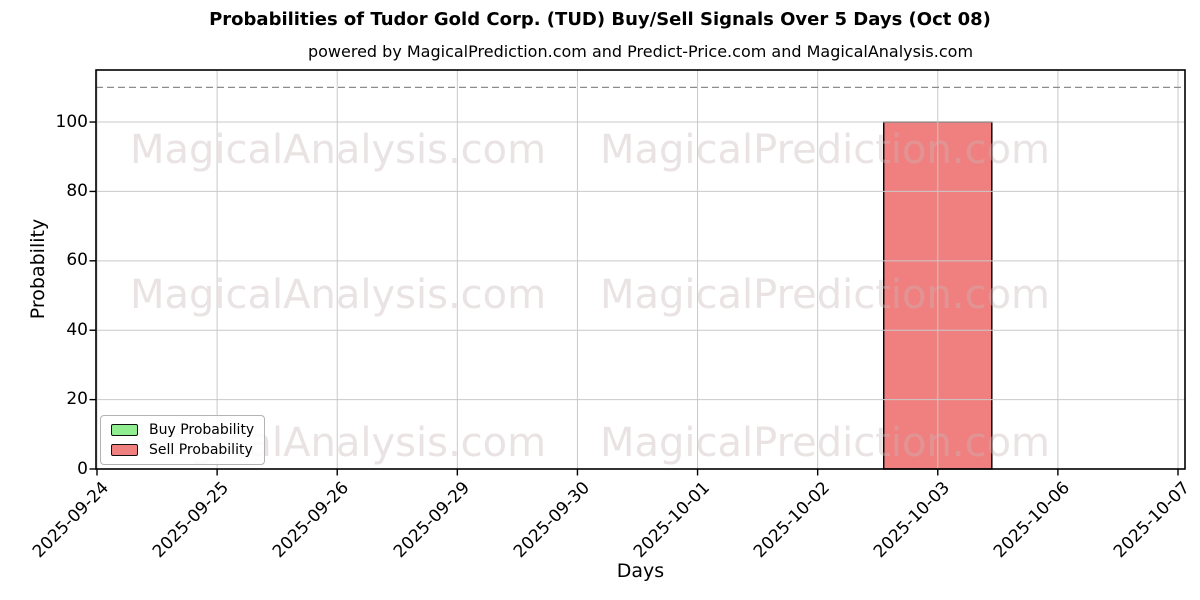 This screenshot has height=600, width=1200. What do you see at coordinates (82, 468) in the screenshot?
I see `y-tick-label: 0` at bounding box center [82, 468].